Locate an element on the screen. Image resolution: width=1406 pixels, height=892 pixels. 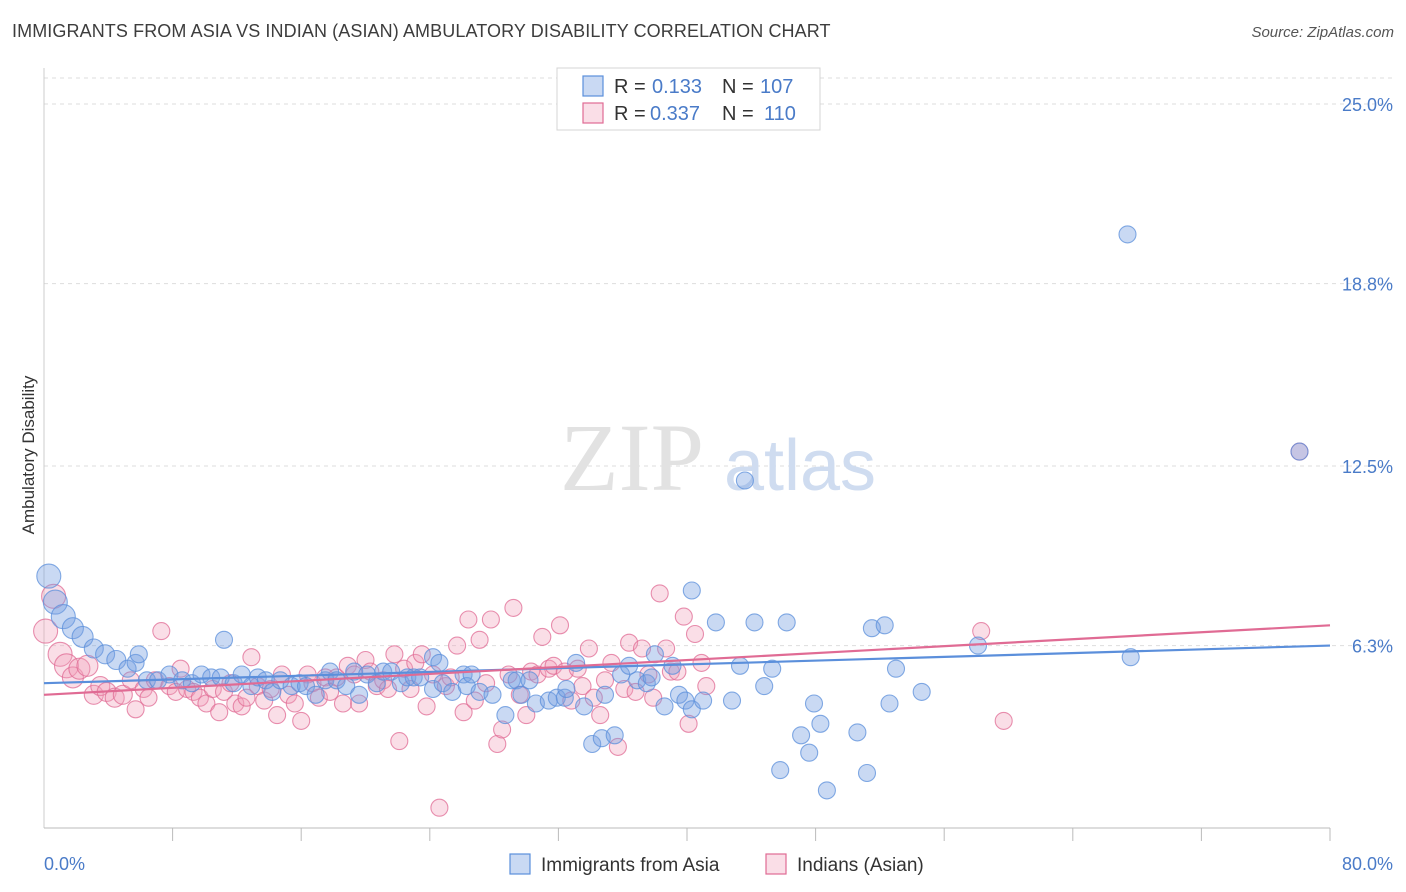
bottom-legend: Immigrants from Asia Indians (Asian) is located at coordinates (716, 864).